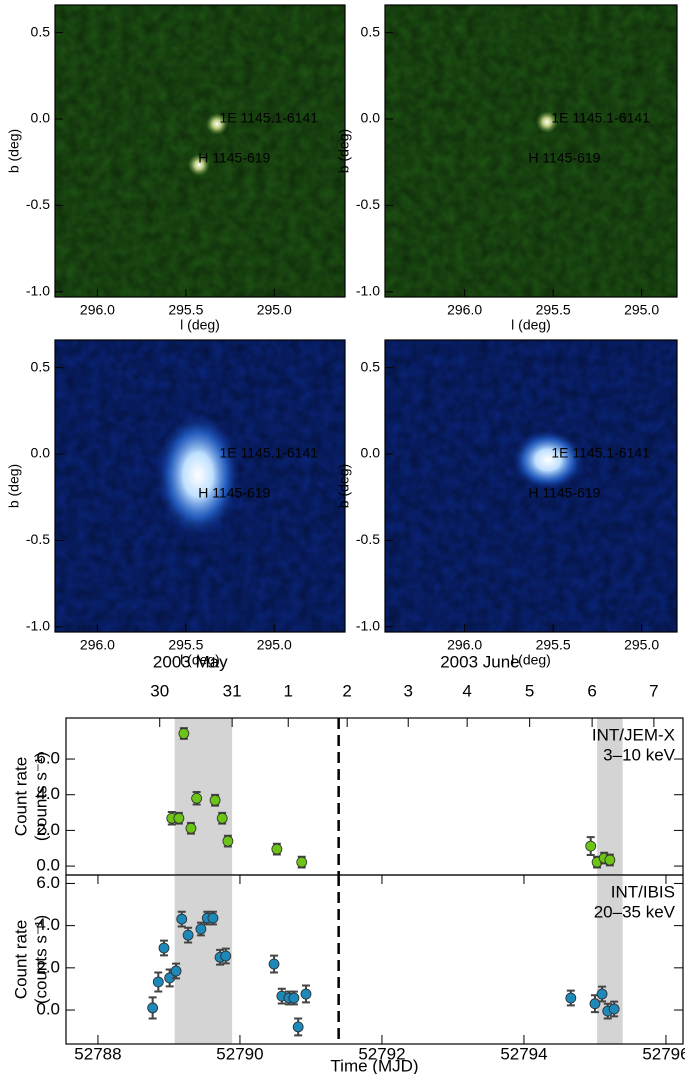  Describe the element at coordinates (48, 924) in the screenshot. I see `y-tick-label: 4.0` at that location.